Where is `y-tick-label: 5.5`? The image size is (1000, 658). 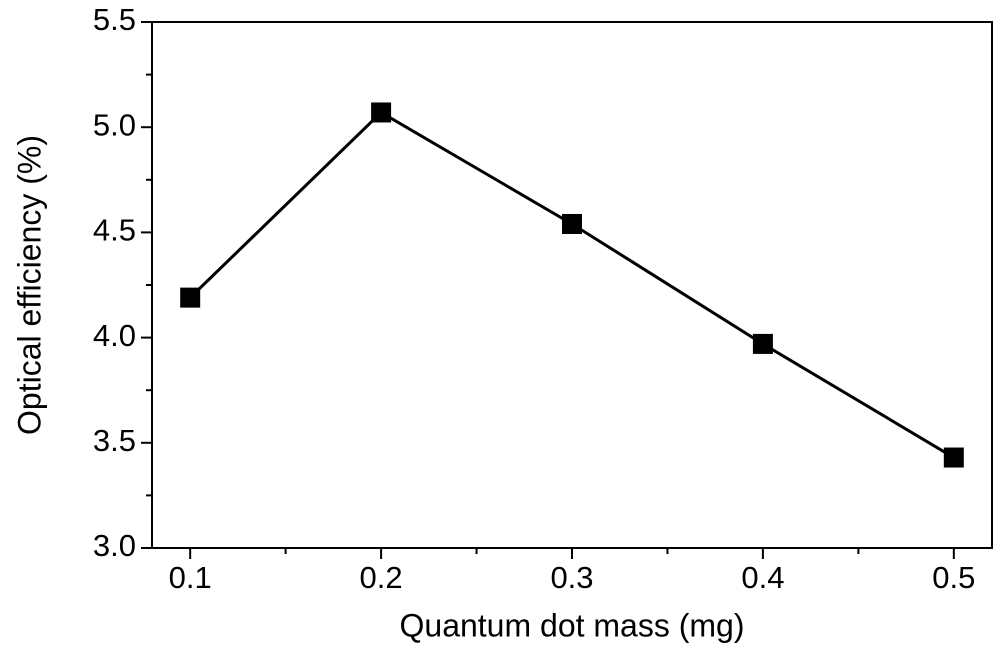
y-tick-label: 5.5 is located at coordinates (114, 19).